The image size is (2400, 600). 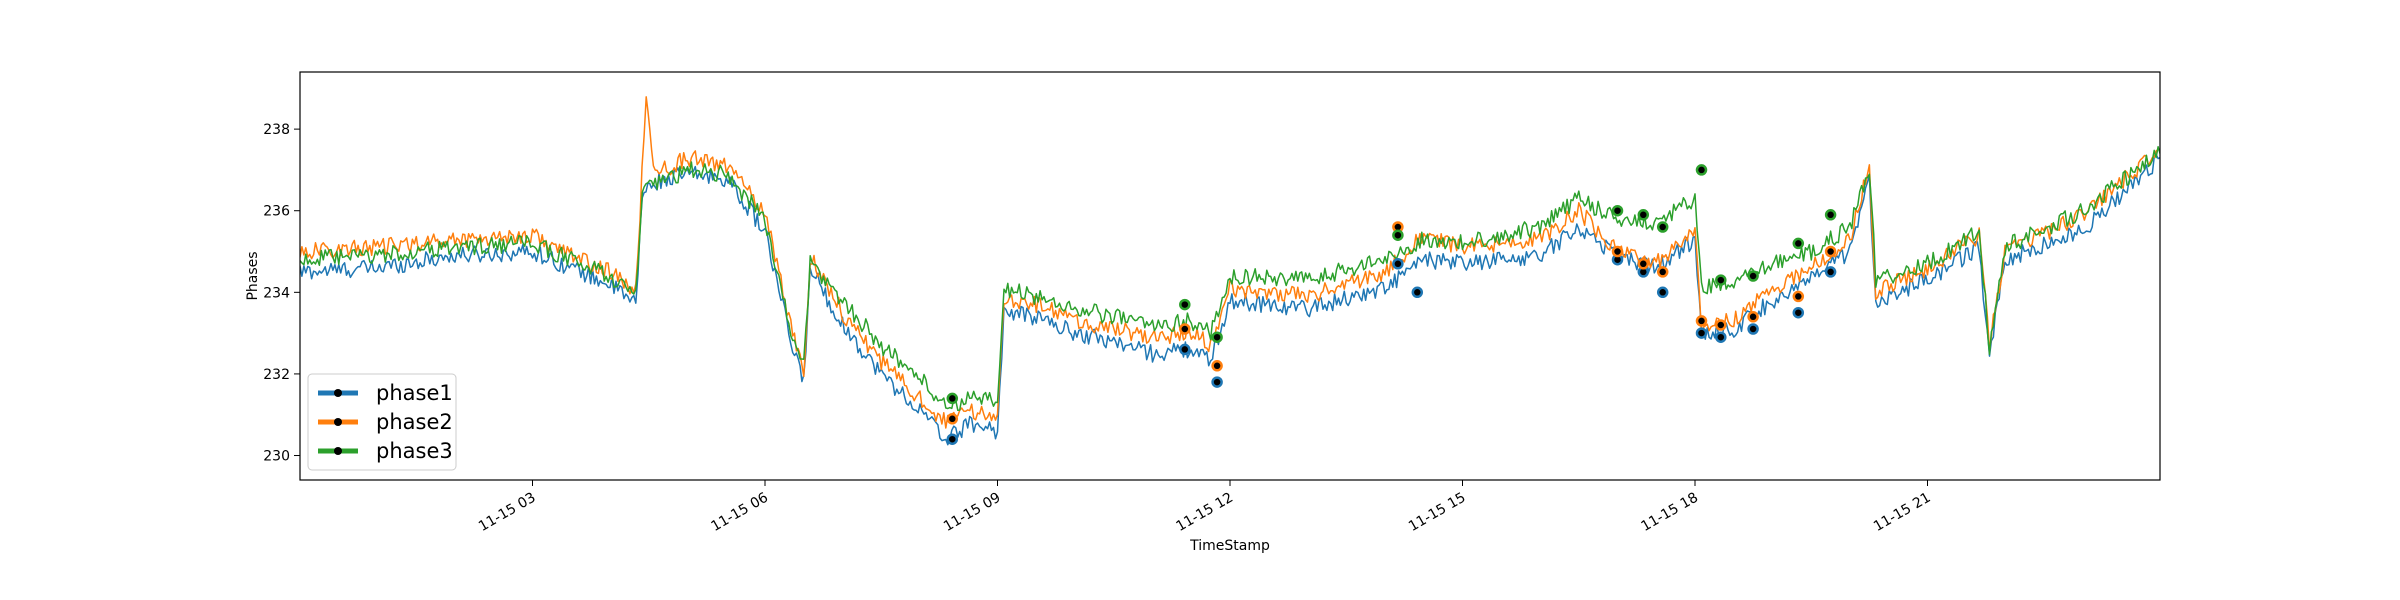 I want to click on legend-frame, so click(x=382, y=422).